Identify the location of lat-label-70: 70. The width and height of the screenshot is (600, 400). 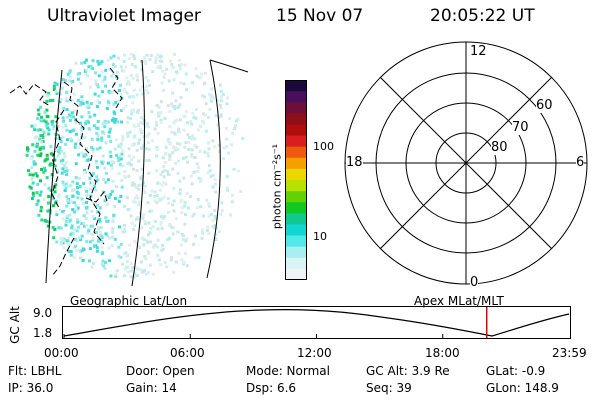
(520, 127).